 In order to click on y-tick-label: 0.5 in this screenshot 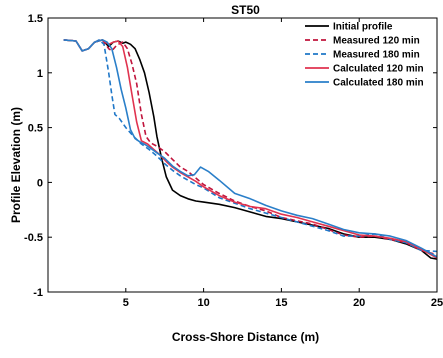, I will do `click(35, 129)`.